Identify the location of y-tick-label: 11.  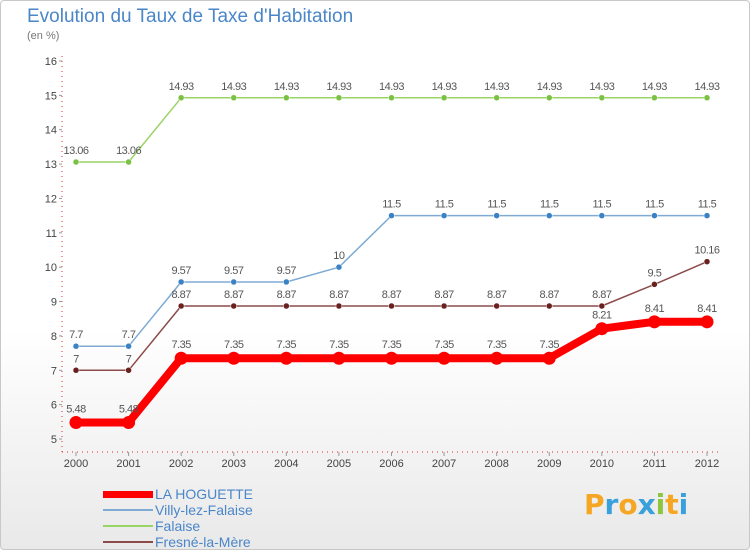
(51, 234).